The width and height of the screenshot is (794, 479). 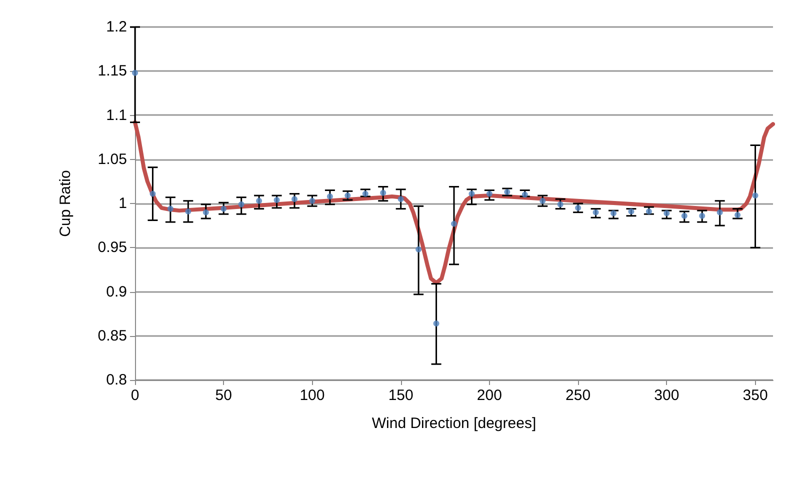 What do you see at coordinates (116, 27) in the screenshot?
I see `y-tick-label: 1.2` at bounding box center [116, 27].